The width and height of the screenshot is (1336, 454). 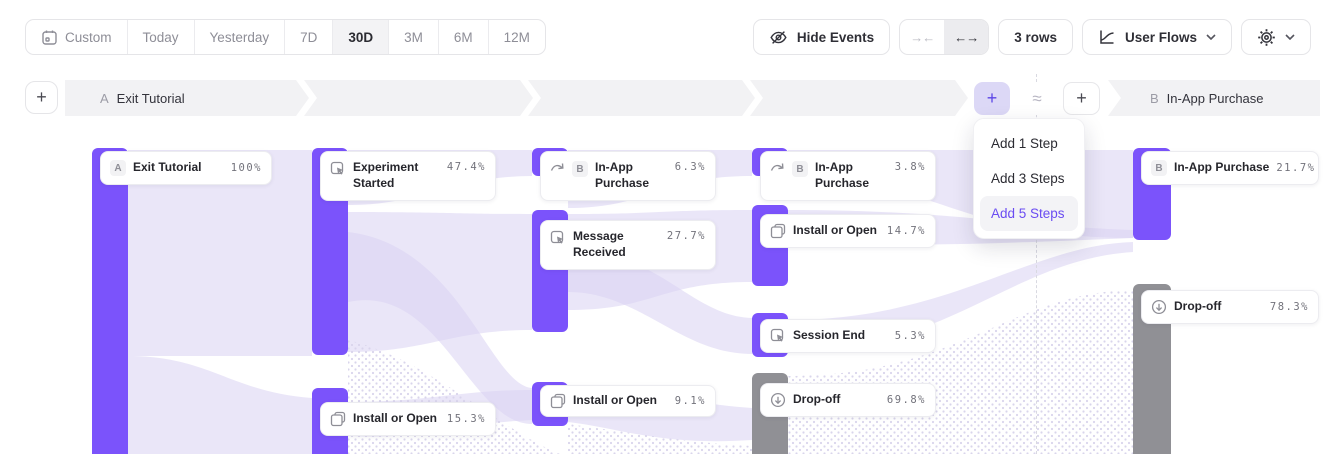 What do you see at coordinates (466, 167) in the screenshot?
I see `node-percent: 47.4%` at bounding box center [466, 167].